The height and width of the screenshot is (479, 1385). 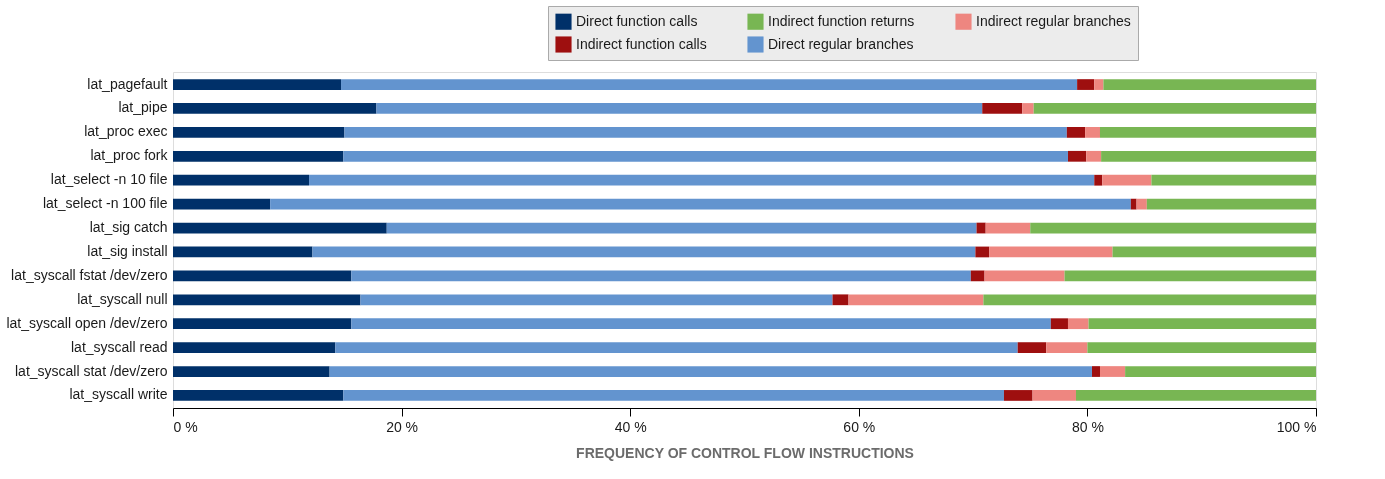 I want to click on x-tick-label: 100 %, so click(x=1296, y=426).